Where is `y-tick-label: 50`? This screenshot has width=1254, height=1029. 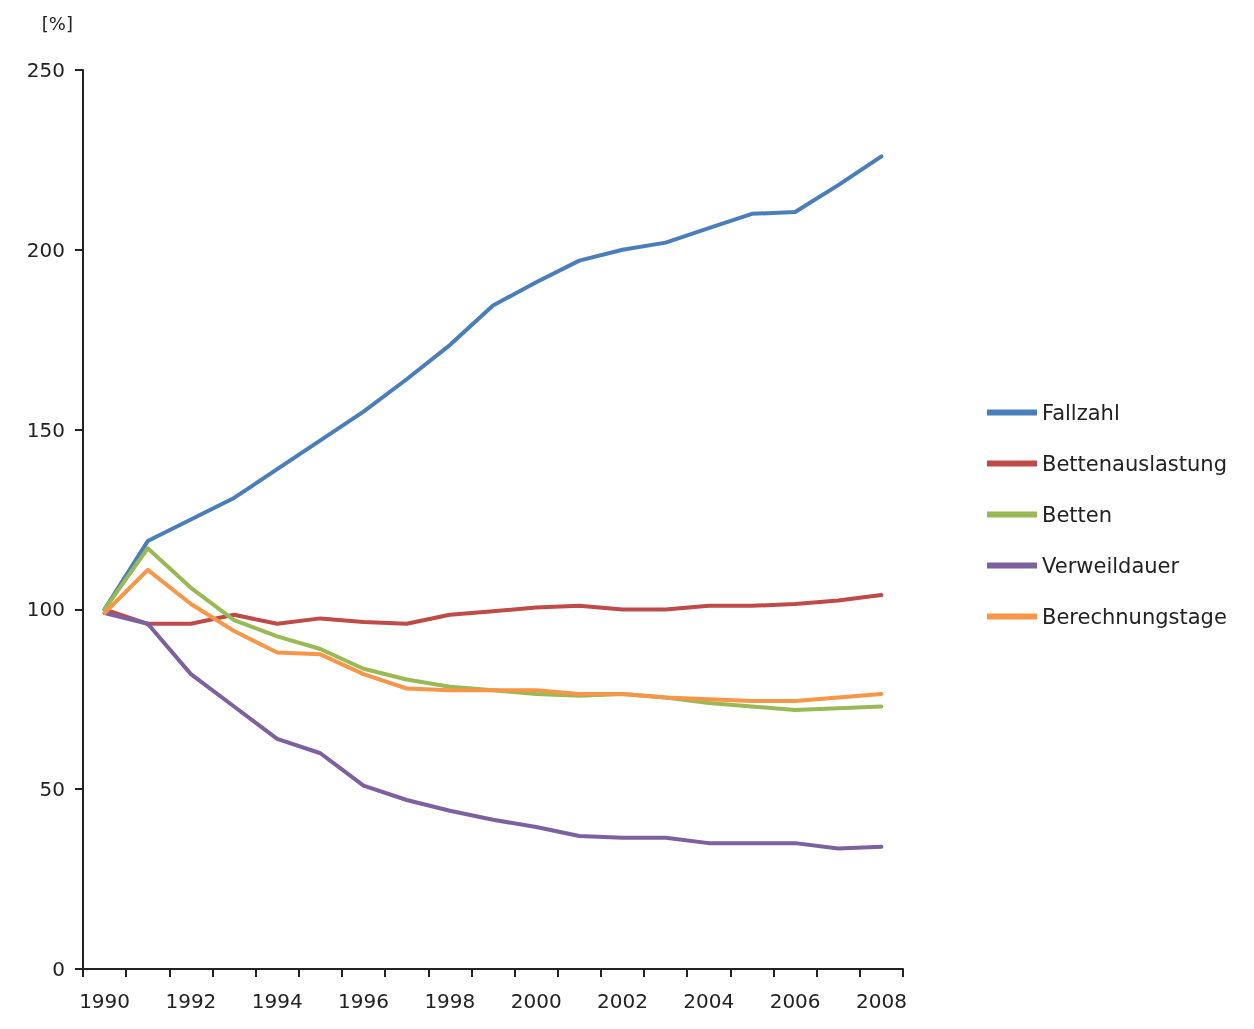
y-tick-label: 50 is located at coordinates (52, 789).